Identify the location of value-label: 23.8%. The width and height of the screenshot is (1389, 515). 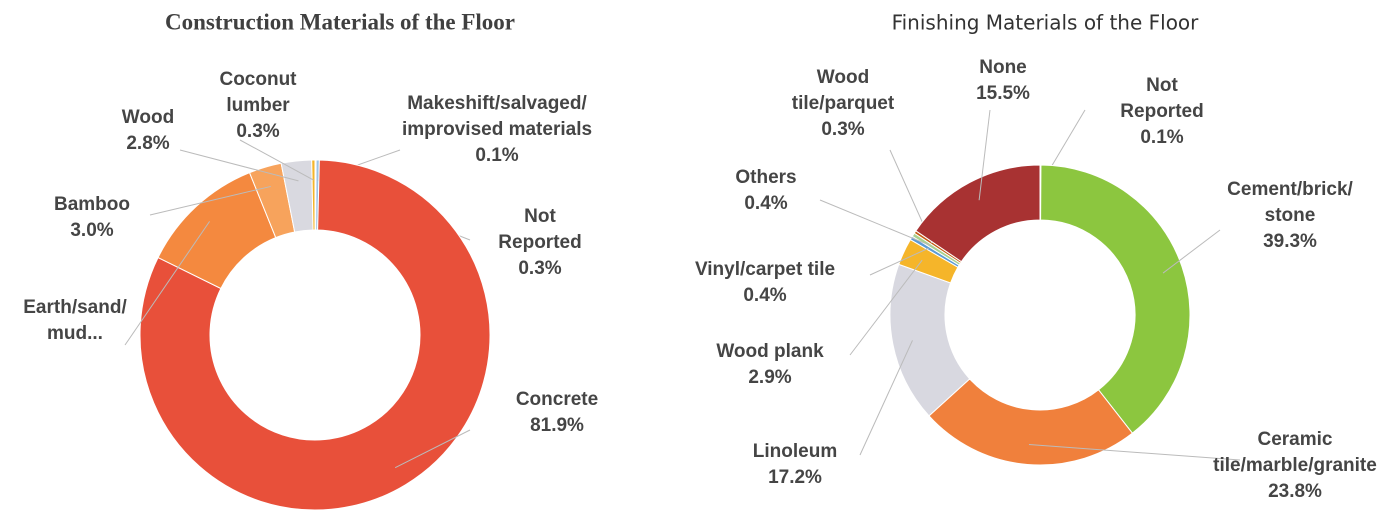
(1295, 491).